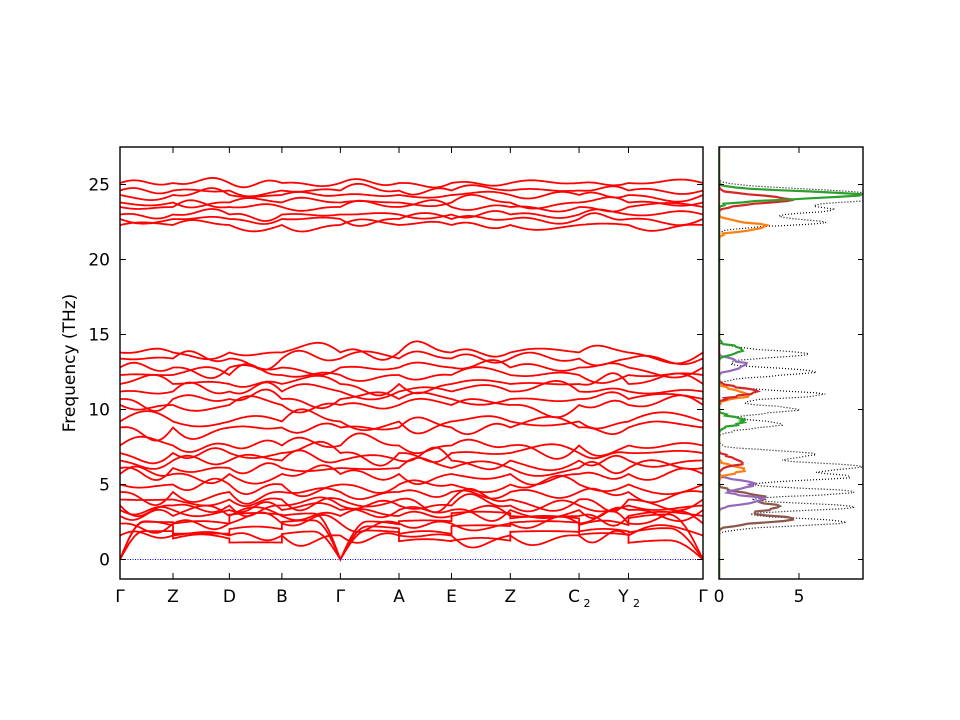 This screenshot has height=720, width=960. What do you see at coordinates (104, 486) in the screenshot?
I see `y-tick-label: 5` at bounding box center [104, 486].